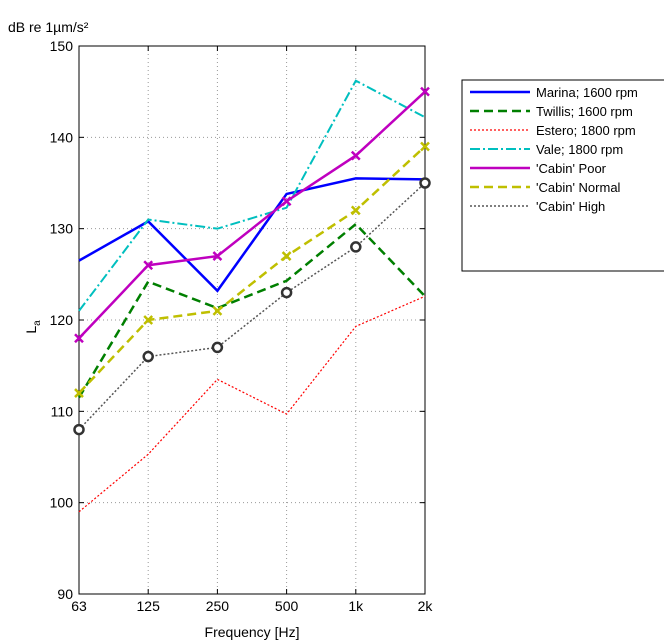 Image resolution: width=664 pixels, height=644 pixels. Describe the element at coordinates (62, 320) in the screenshot. I see `y-tick-label: 120` at that location.